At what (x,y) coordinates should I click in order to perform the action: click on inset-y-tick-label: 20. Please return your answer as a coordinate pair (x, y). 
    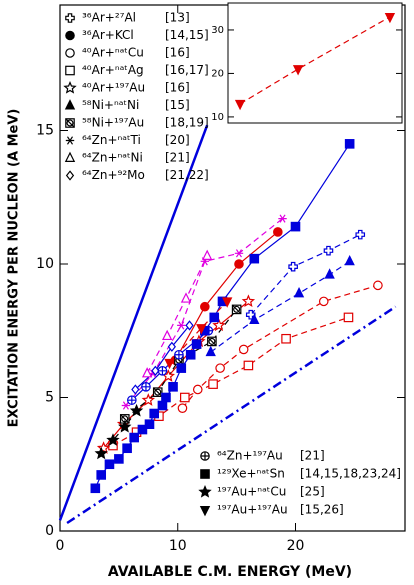
    Looking at the image, I should click on (217, 73).